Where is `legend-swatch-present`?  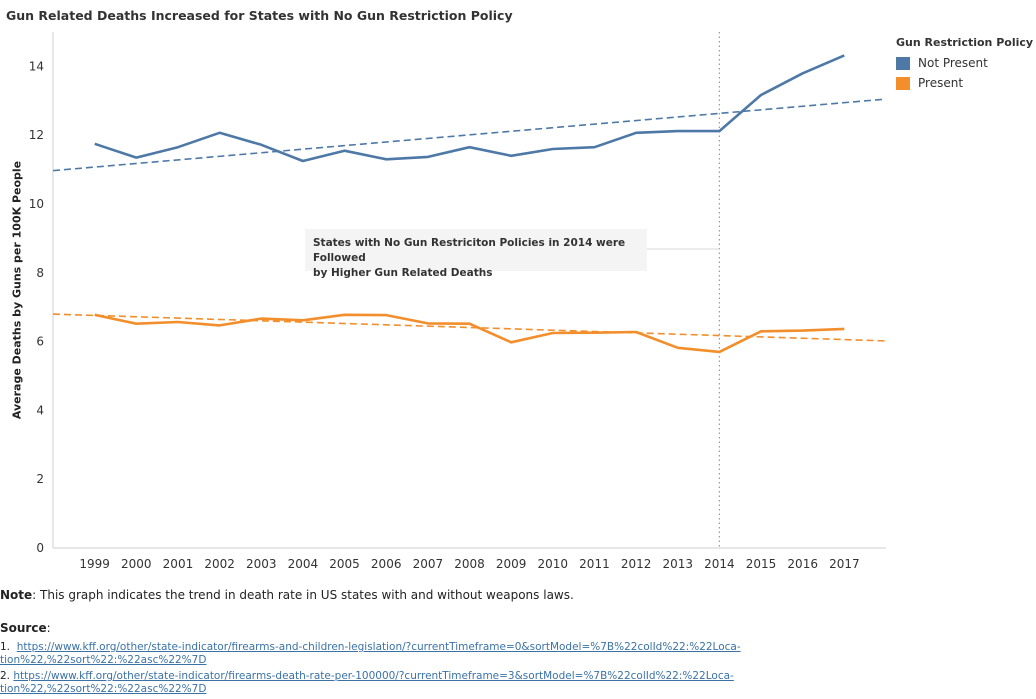 legend-swatch-present is located at coordinates (903, 83).